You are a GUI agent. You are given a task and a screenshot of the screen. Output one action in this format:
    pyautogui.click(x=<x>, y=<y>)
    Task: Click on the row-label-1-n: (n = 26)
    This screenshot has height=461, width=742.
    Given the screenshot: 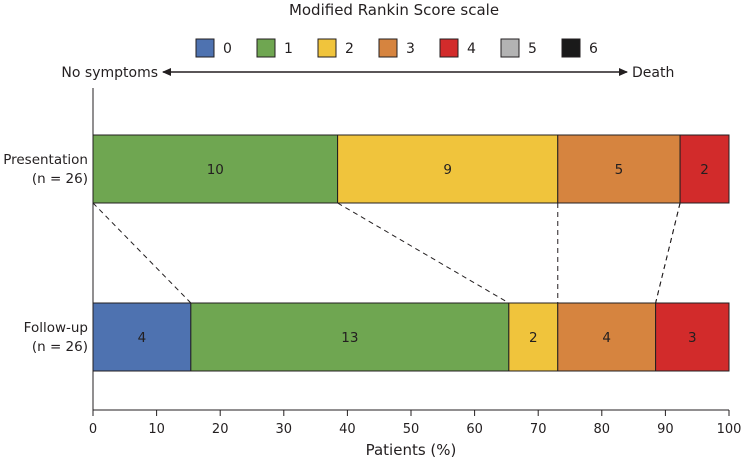 What is the action you would take?
    pyautogui.click(x=60, y=347)
    